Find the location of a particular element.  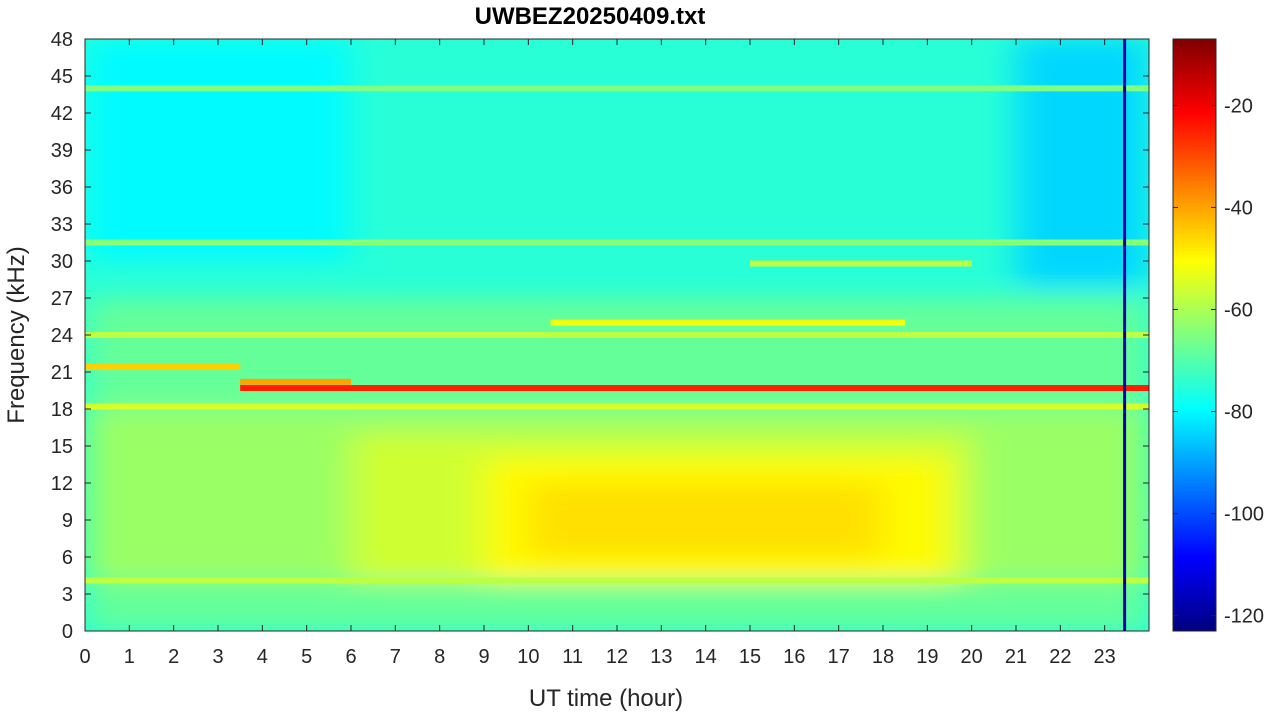

y-tick-label: 0 is located at coordinates (67, 632).